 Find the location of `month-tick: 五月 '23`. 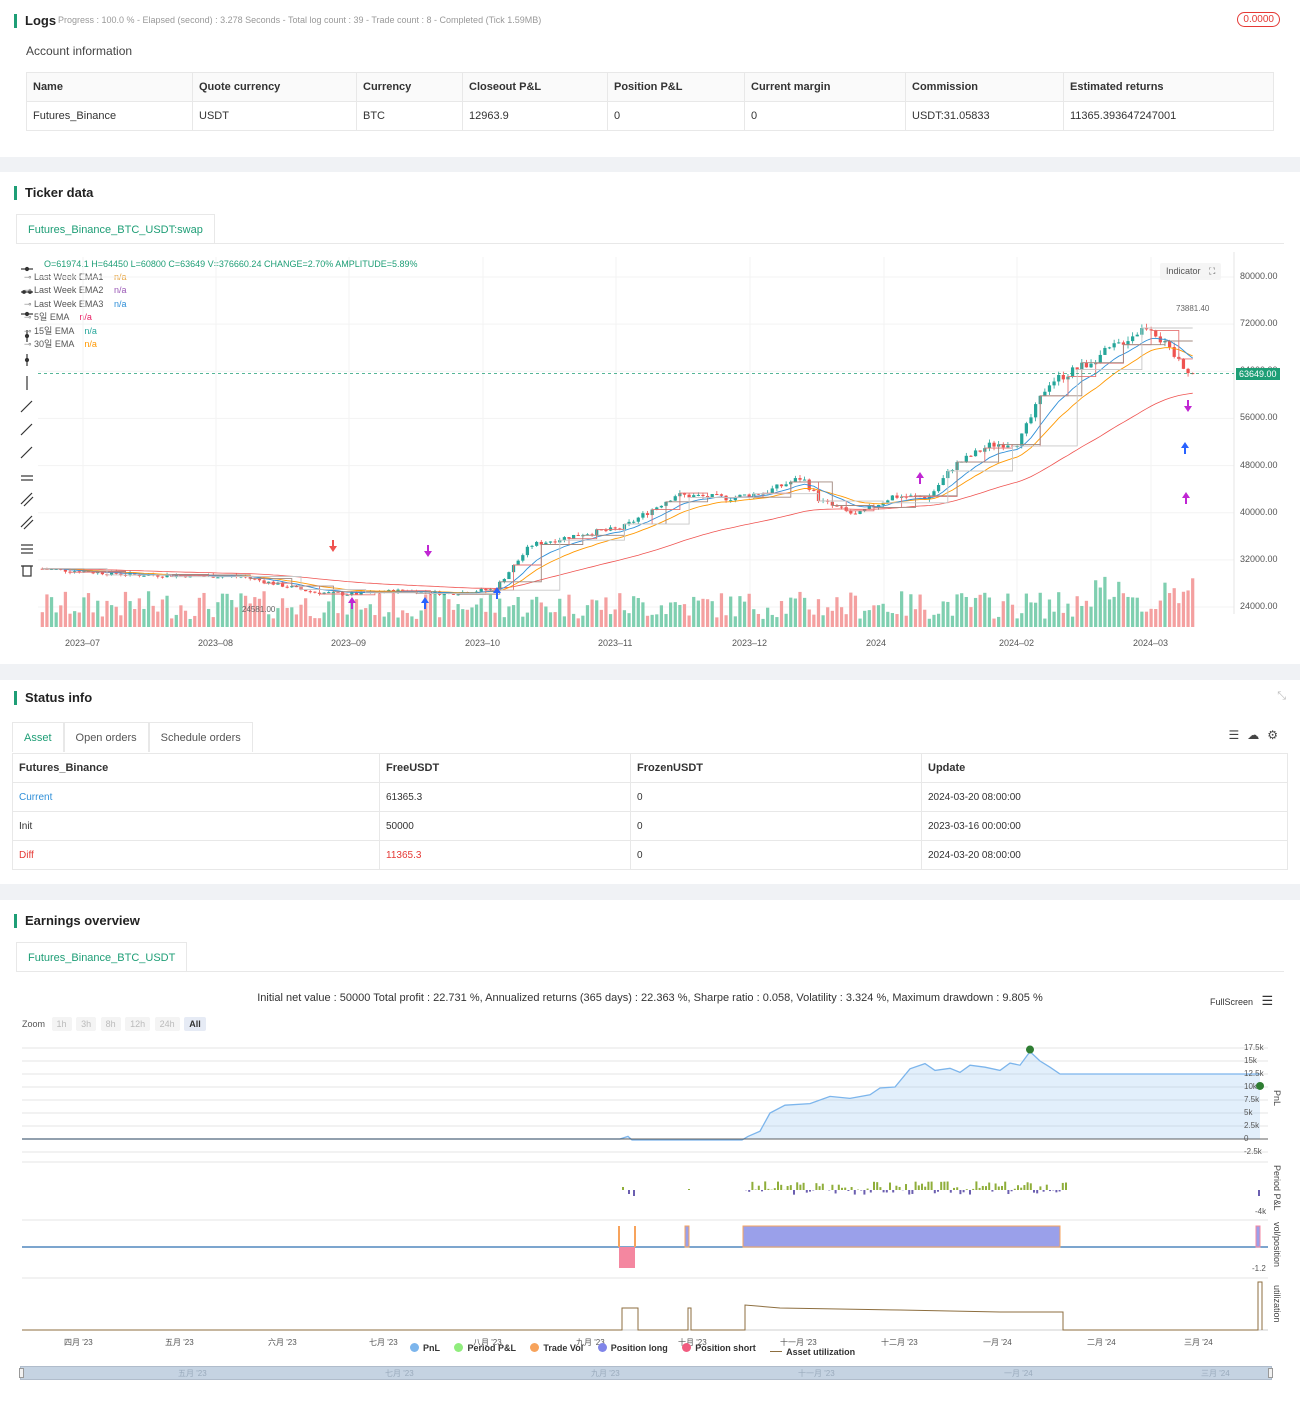

month-tick: 五月 '23 is located at coordinates (179, 1342).